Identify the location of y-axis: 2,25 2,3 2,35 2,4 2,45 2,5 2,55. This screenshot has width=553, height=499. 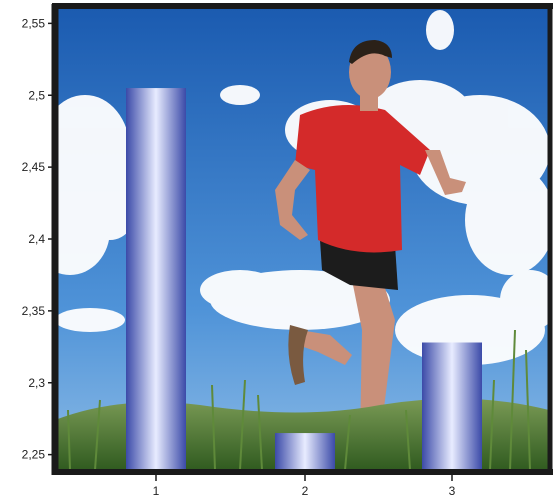
(38, 239).